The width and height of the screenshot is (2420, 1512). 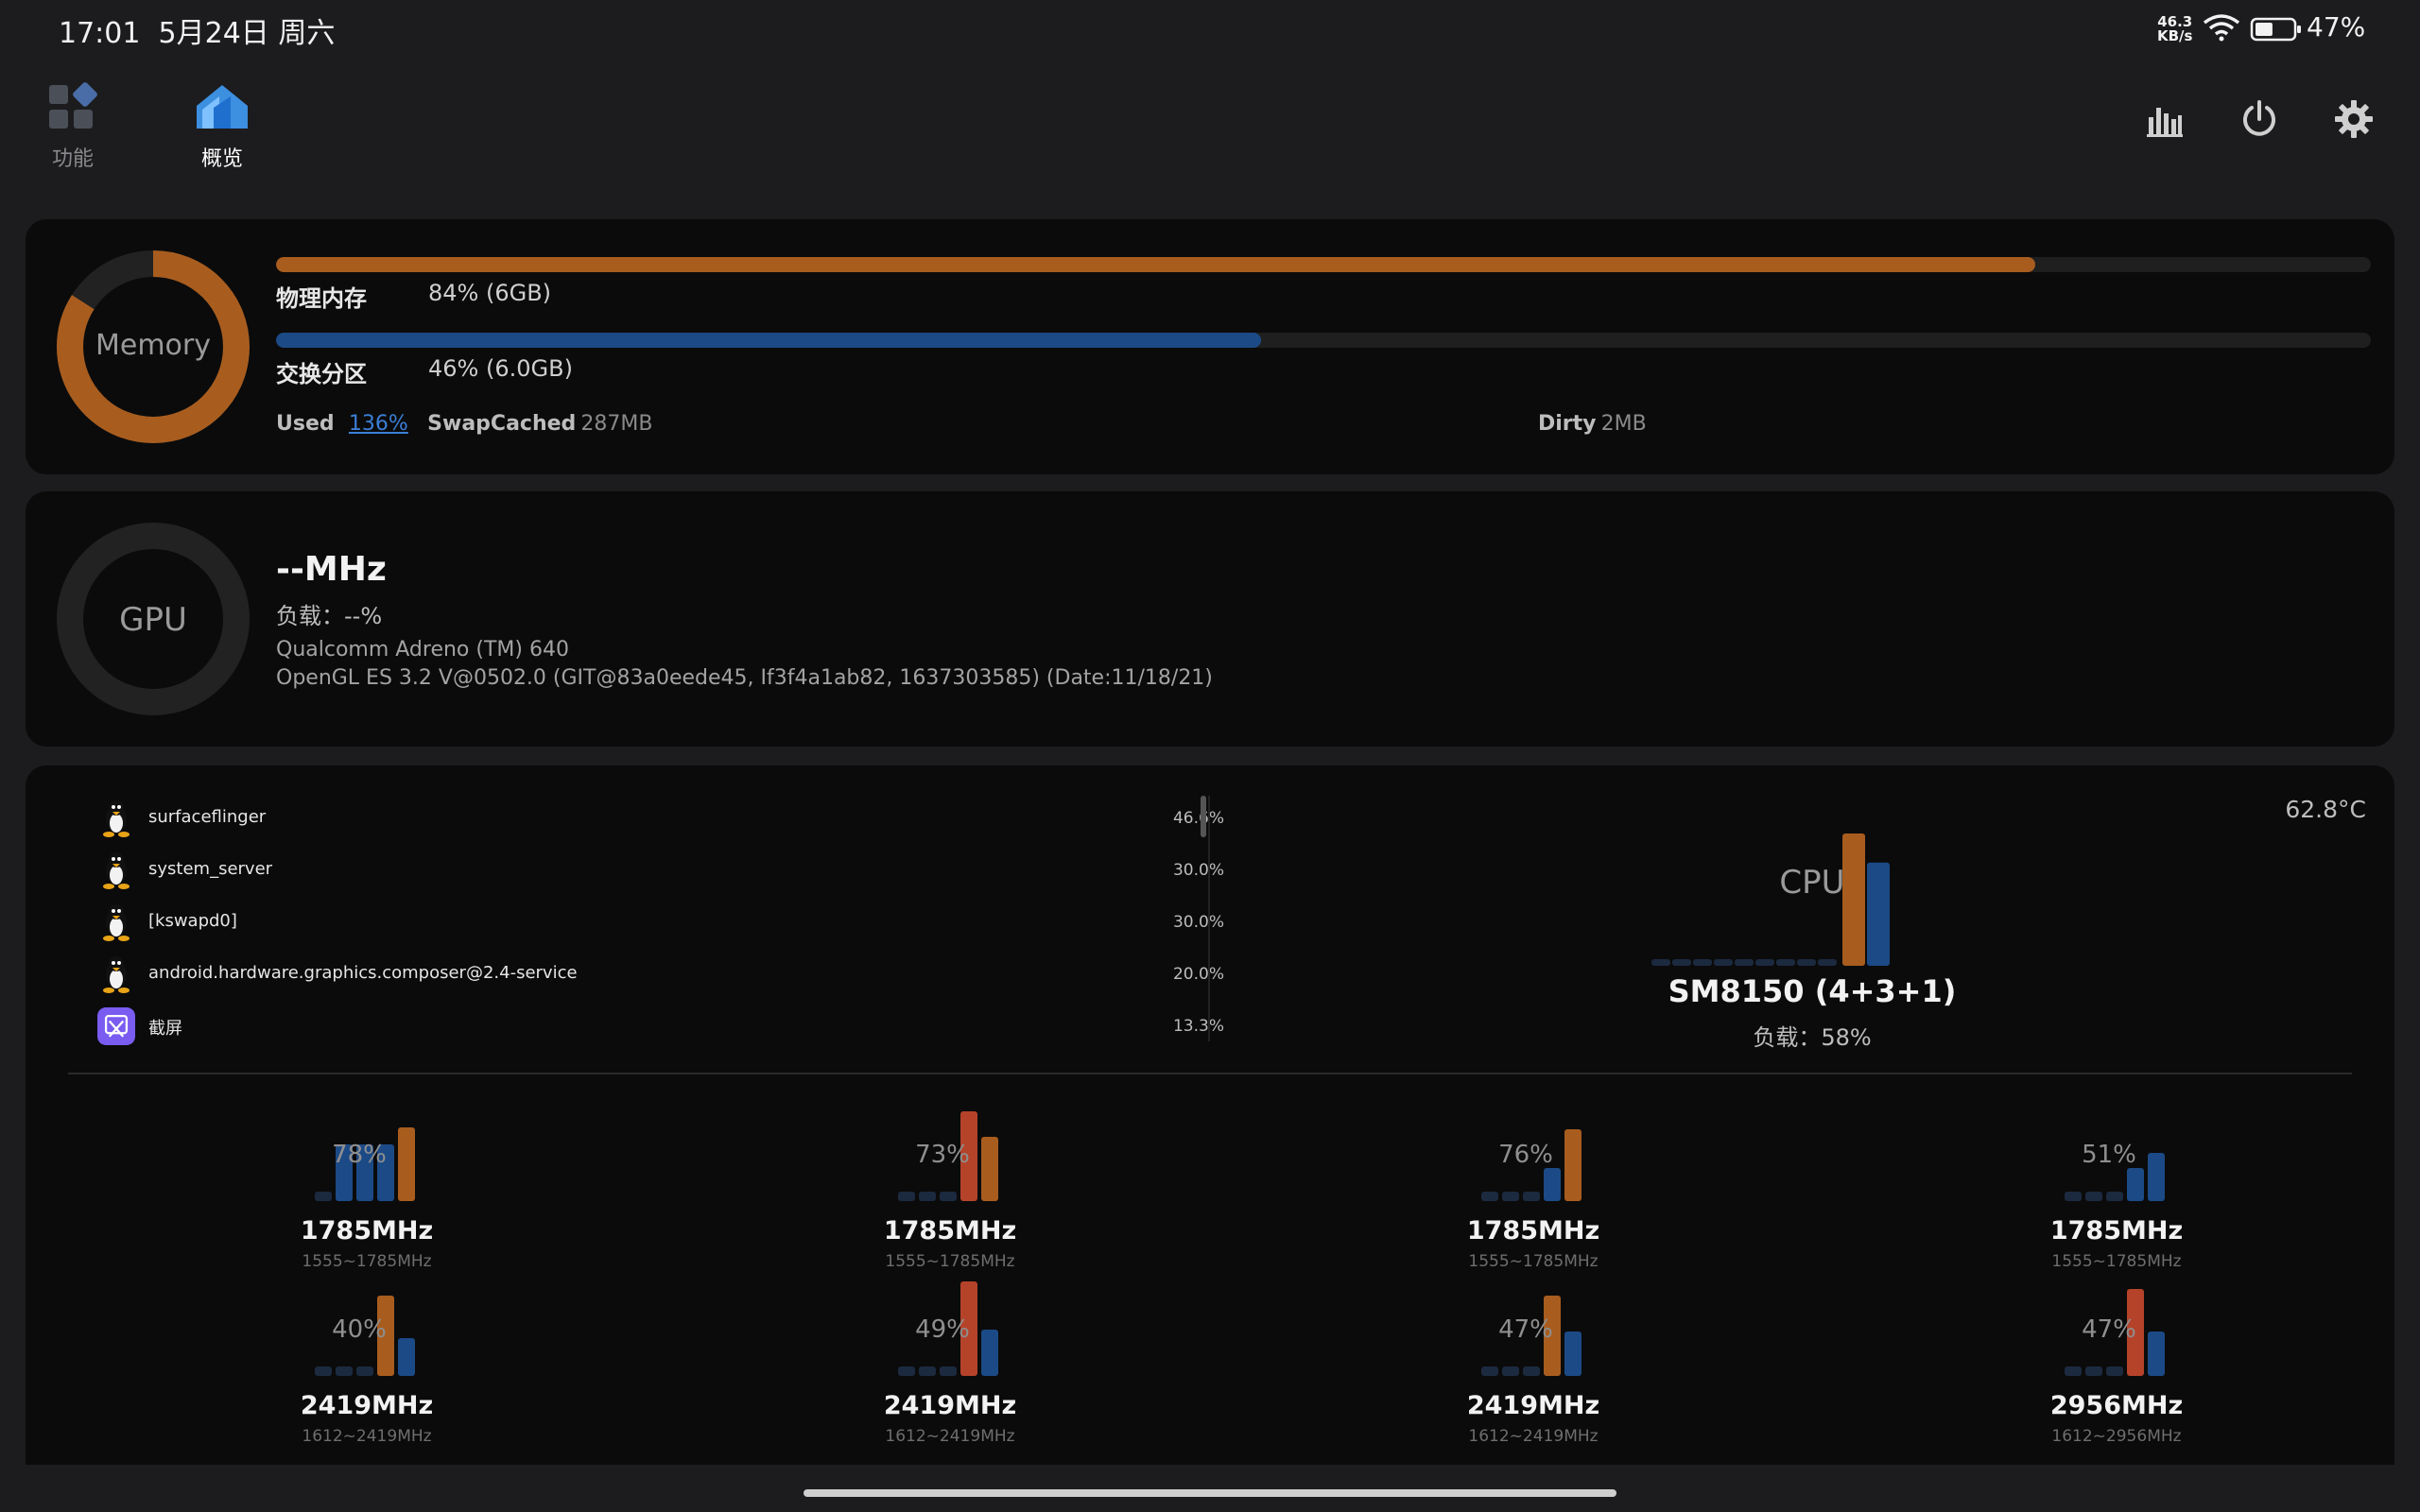 I want to click on tab-functions: 功能, so click(x=73, y=126).